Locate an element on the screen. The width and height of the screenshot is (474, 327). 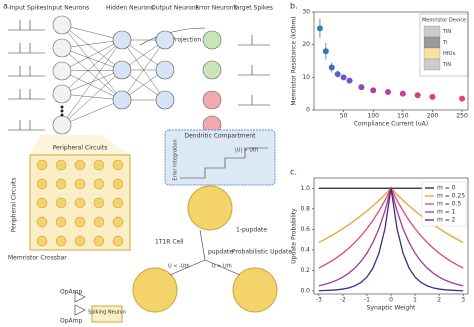
label: Memristor Crossbar is located at coordinates (37, 258).